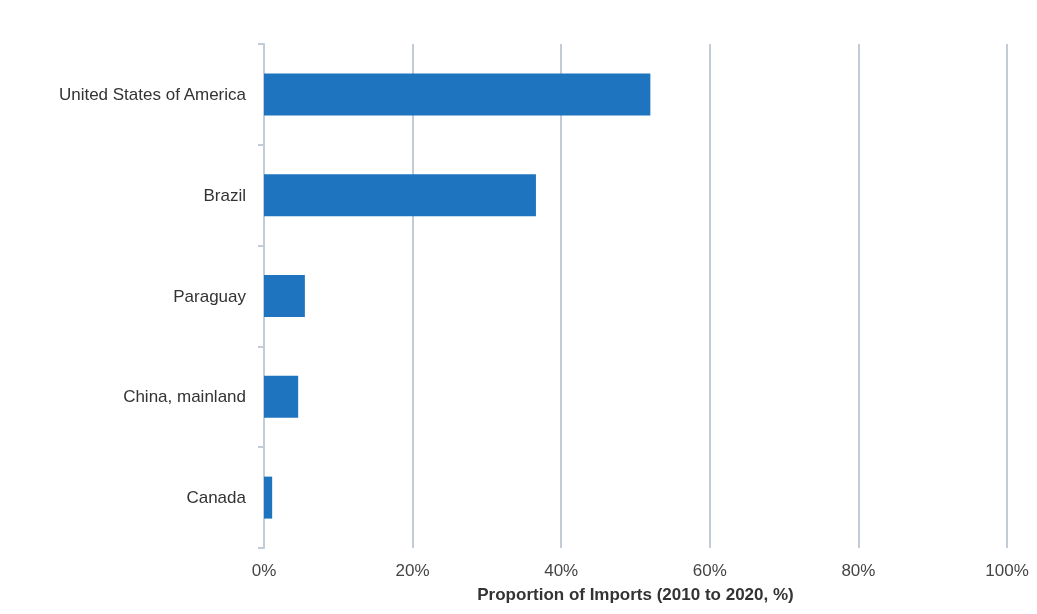 The width and height of the screenshot is (1037, 614). I want to click on x-tick-label: 40%, so click(561, 570).